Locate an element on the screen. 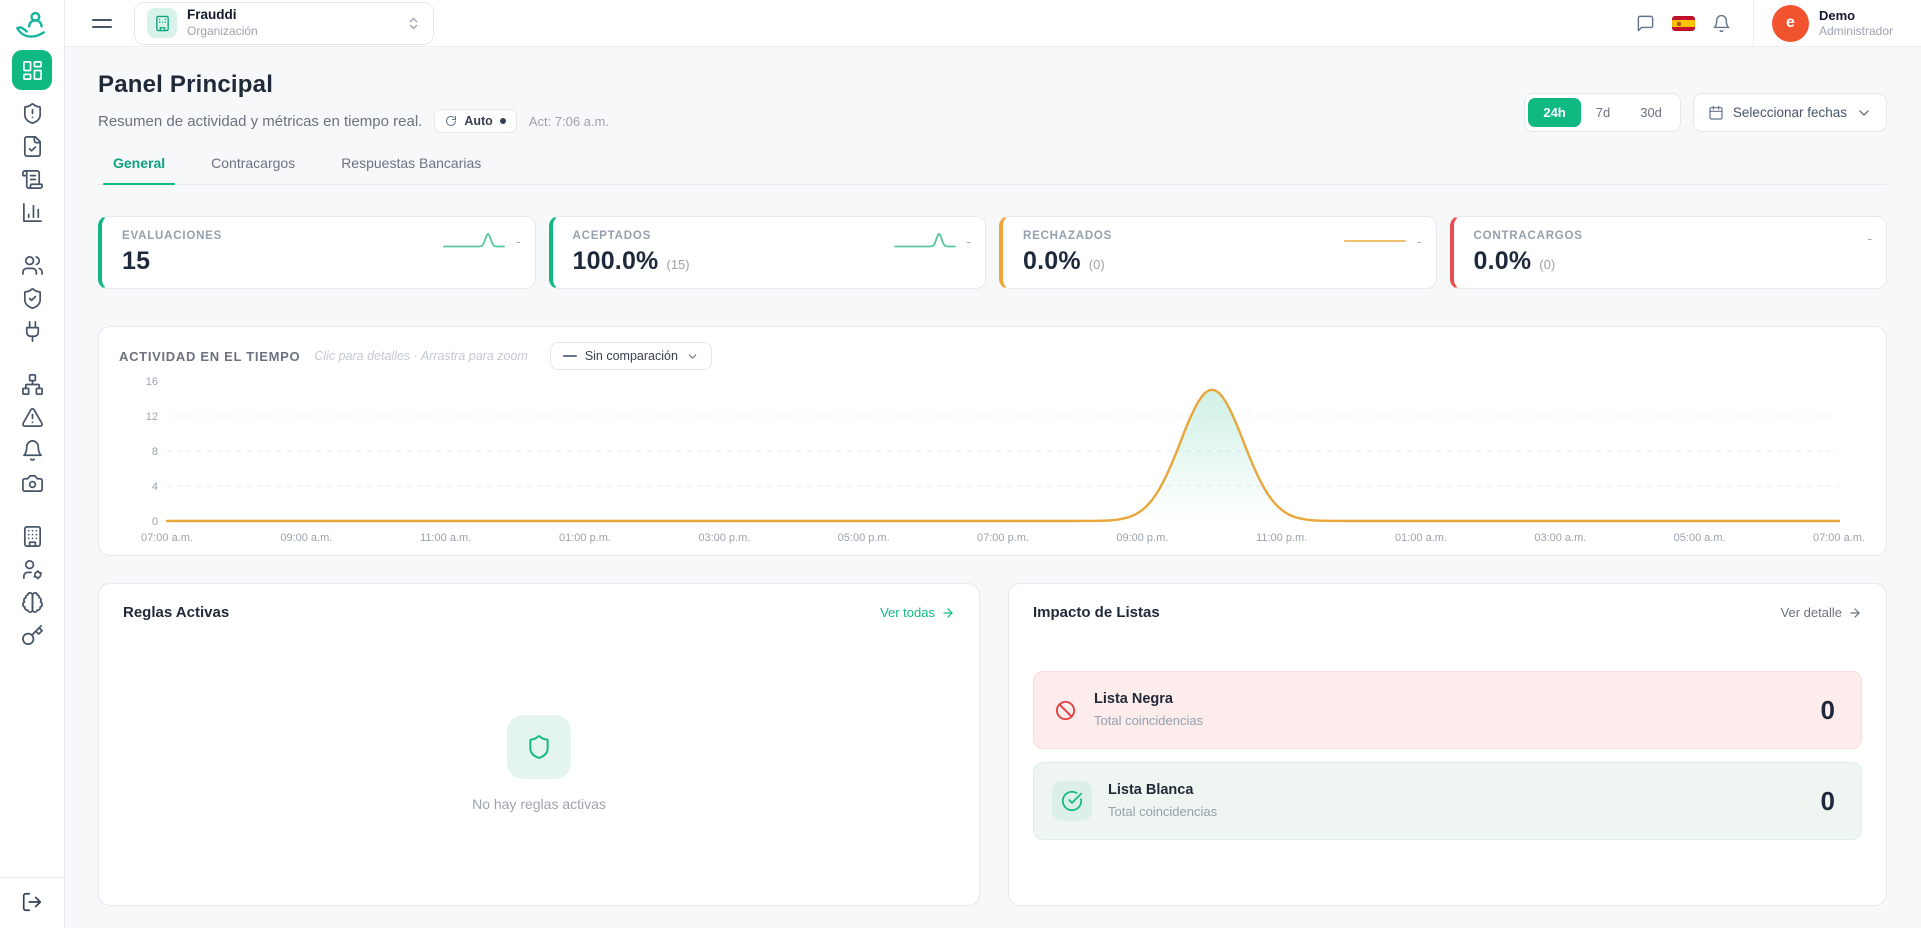  date-range-picker: Seleccionar fechas is located at coordinates (1789, 112).